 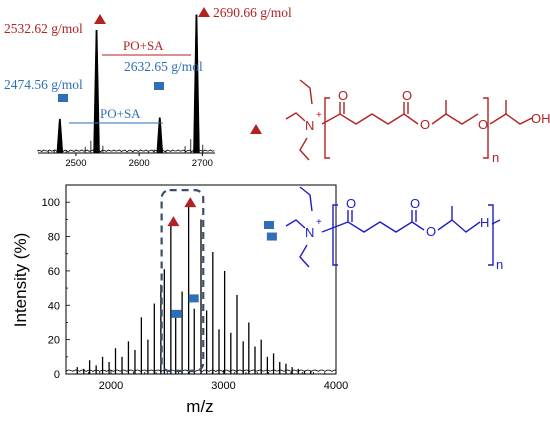 What do you see at coordinates (336, 386) in the screenshot?
I see `main-x-tick-label: 4000` at bounding box center [336, 386].